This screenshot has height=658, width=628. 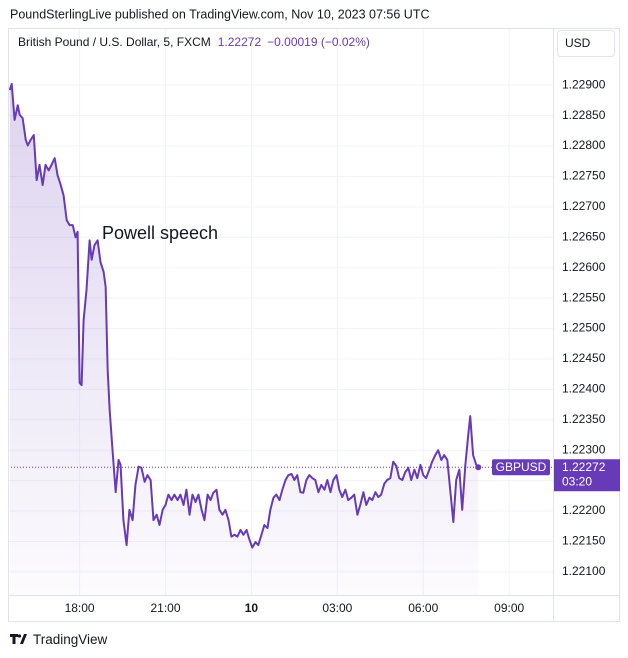 What do you see at coordinates (114, 42) in the screenshot?
I see `legend-symbol: British Pound / U.S. Dollar, 5, FXCM` at bounding box center [114, 42].